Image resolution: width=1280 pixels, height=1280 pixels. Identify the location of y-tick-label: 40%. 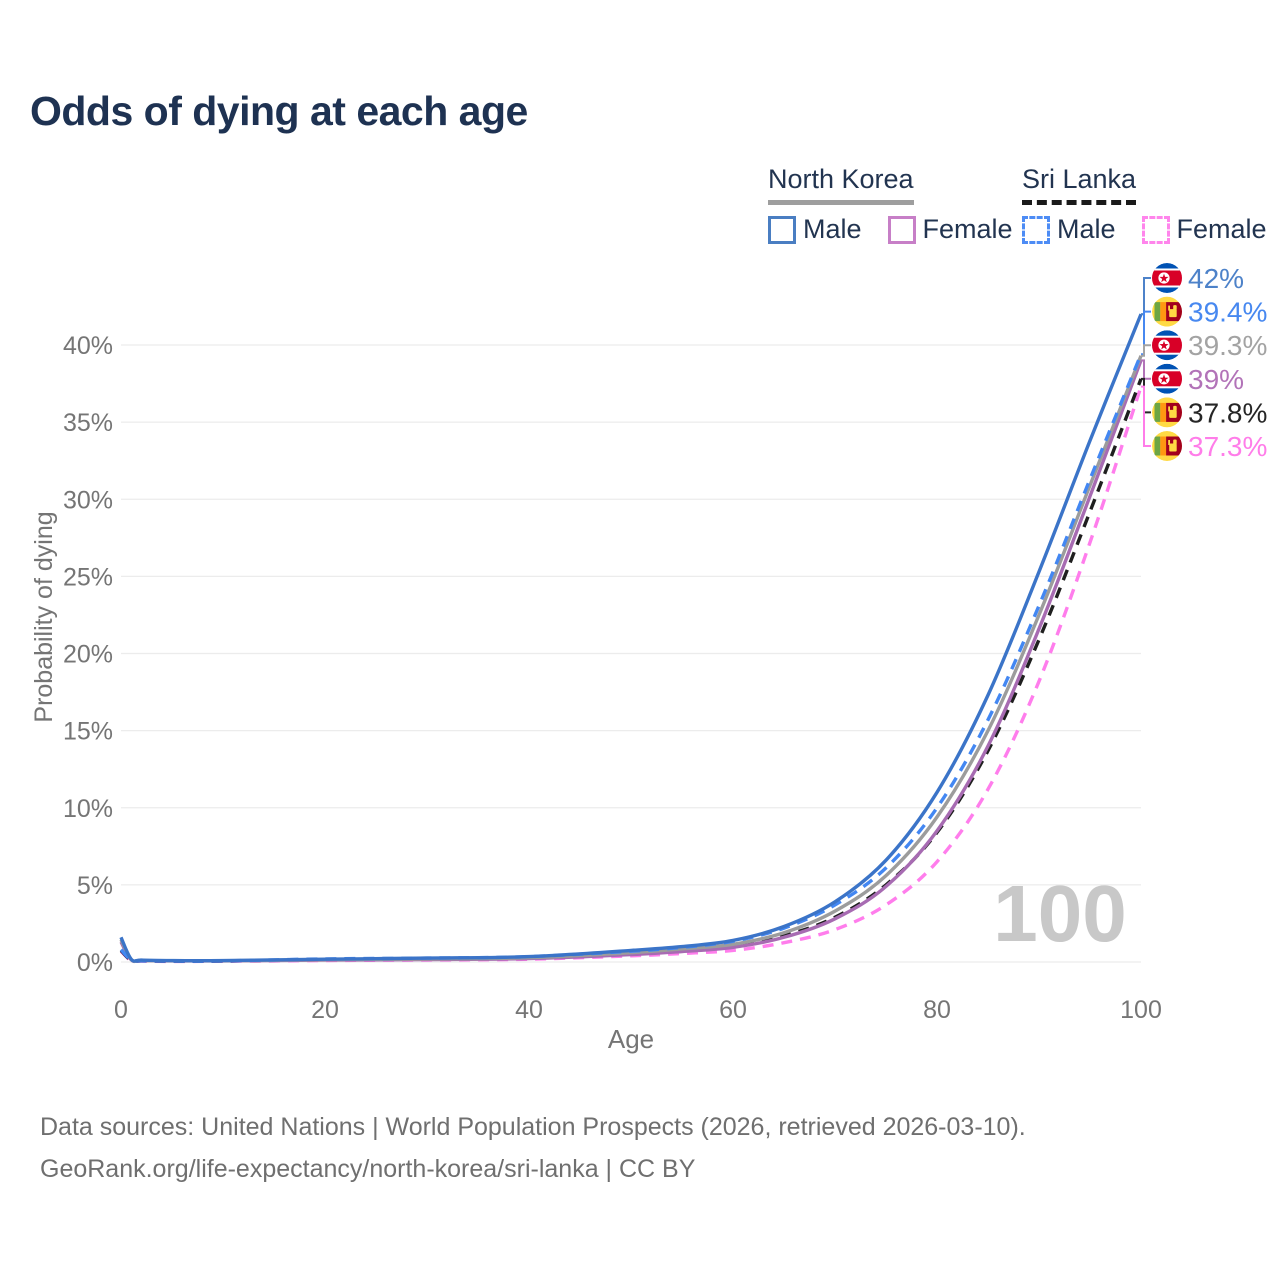
(88, 346).